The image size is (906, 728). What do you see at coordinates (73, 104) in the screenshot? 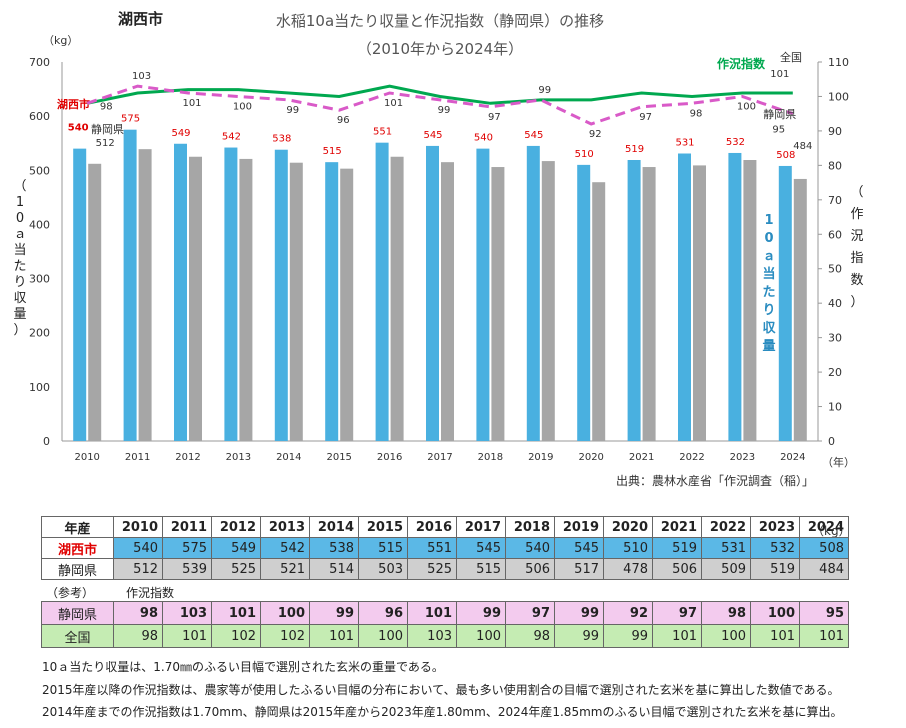
I see `city-bar-annotation: 湖西市` at bounding box center [73, 104].